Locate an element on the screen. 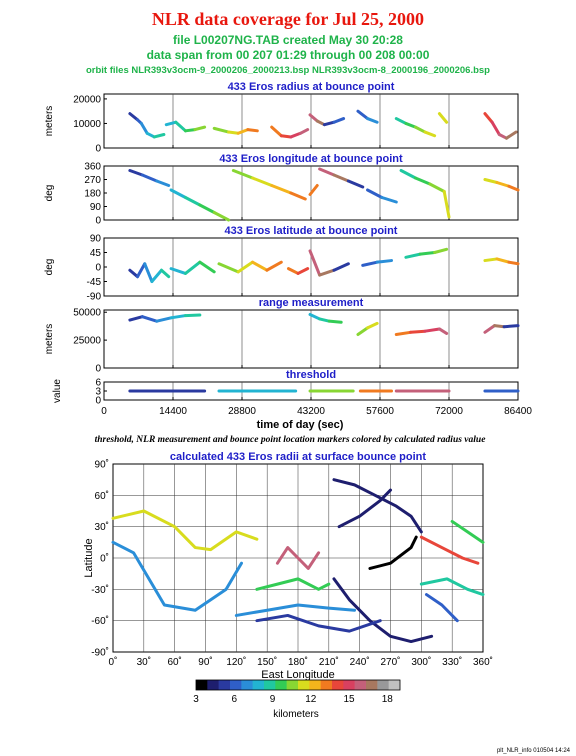  x-tick-label: 0 is located at coordinates (104, 411).